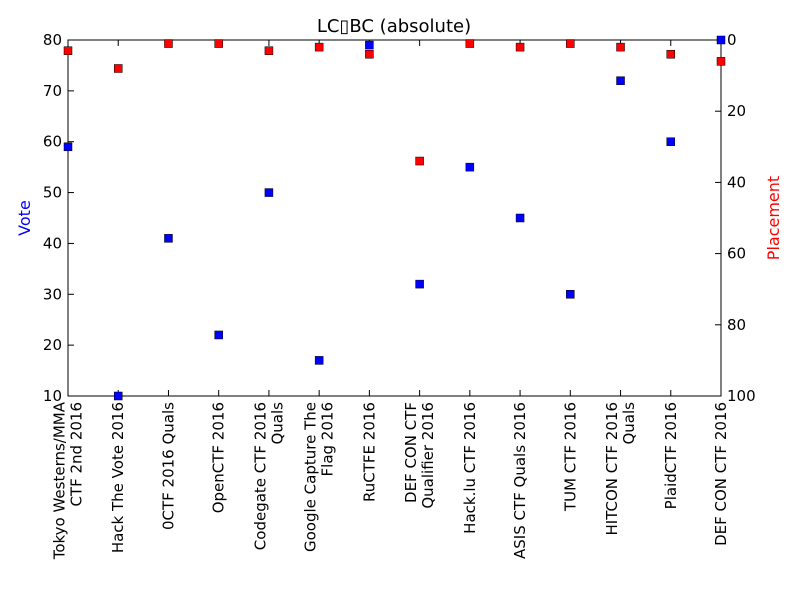 The height and width of the screenshot is (600, 800). Describe the element at coordinates (168, 466) in the screenshot. I see `x-category-label: 0CTF 2016 Quals` at that location.